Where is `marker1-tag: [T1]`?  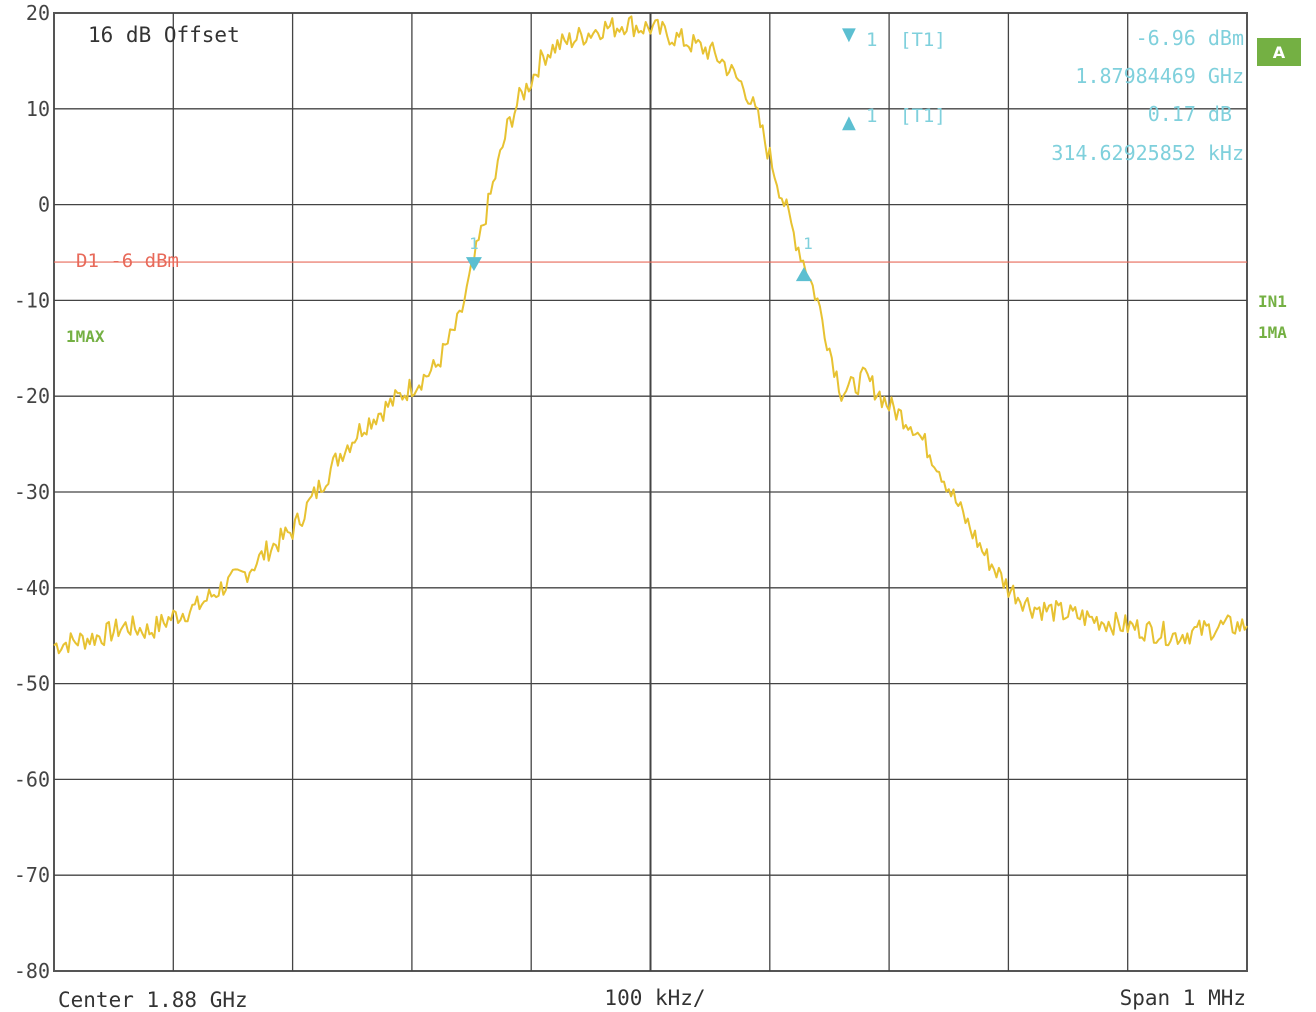
marker1-tag: [T1] is located at coordinates (923, 40).